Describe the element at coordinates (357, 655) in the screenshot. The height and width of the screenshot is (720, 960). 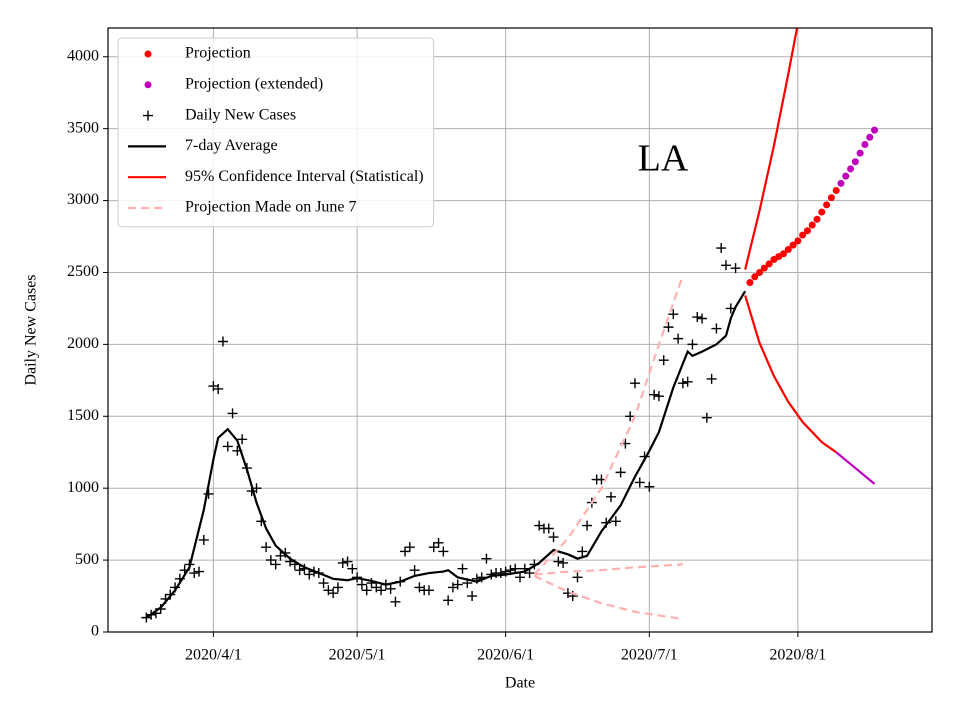
I see `x-tick-label: 2020/5/1` at that location.